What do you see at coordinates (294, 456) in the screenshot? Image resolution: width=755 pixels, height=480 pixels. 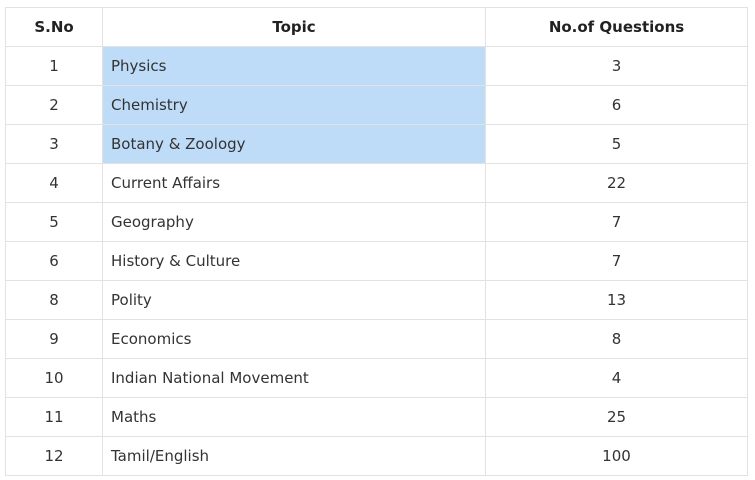 I see `row-topic: Tamil/English` at bounding box center [294, 456].